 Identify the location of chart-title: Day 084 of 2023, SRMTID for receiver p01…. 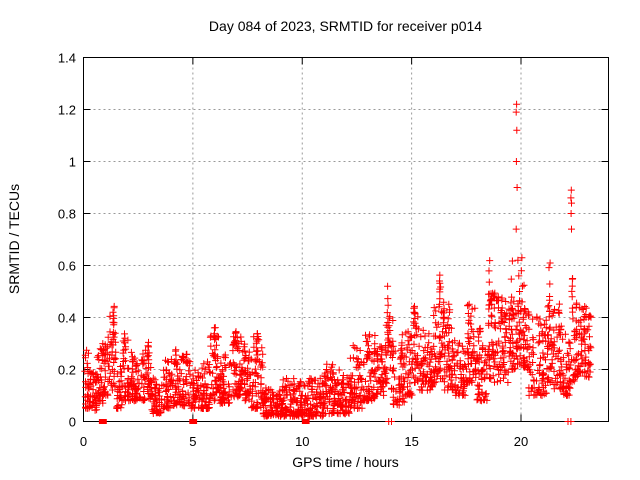
(345, 26).